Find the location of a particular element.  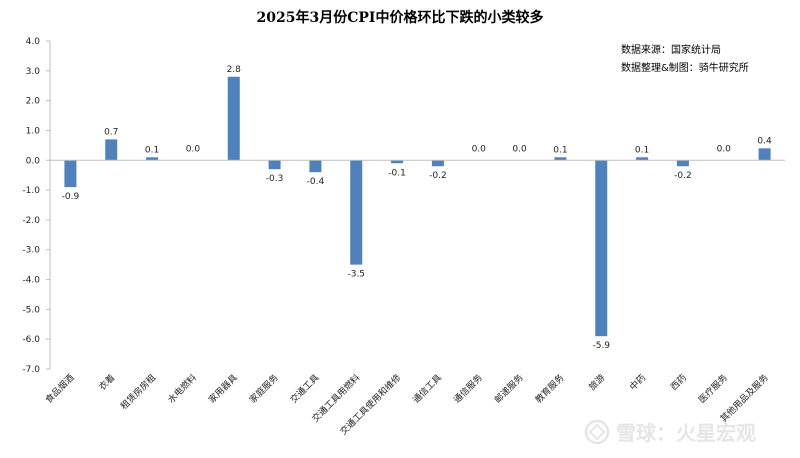

category-label: 医疗服务 is located at coordinates (713, 389).